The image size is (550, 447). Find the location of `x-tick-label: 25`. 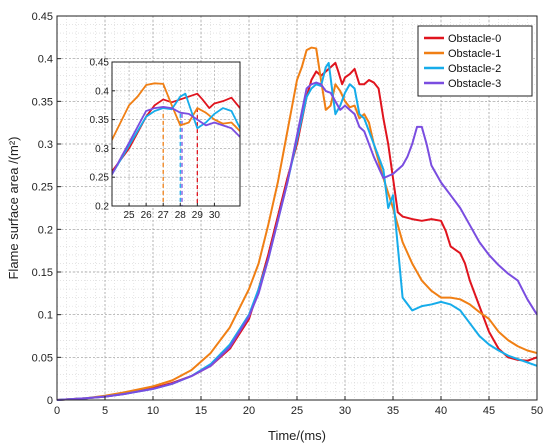

x-tick-label: 25 is located at coordinates (297, 411).